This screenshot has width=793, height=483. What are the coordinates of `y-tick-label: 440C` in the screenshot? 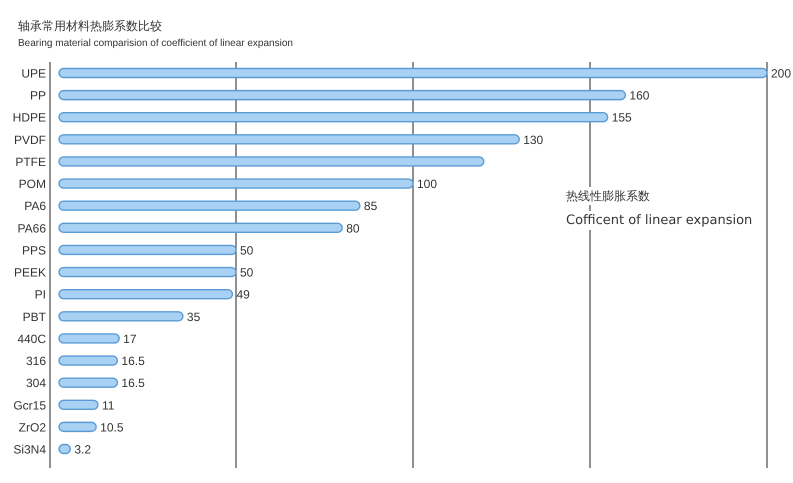 It's located at (31, 339).